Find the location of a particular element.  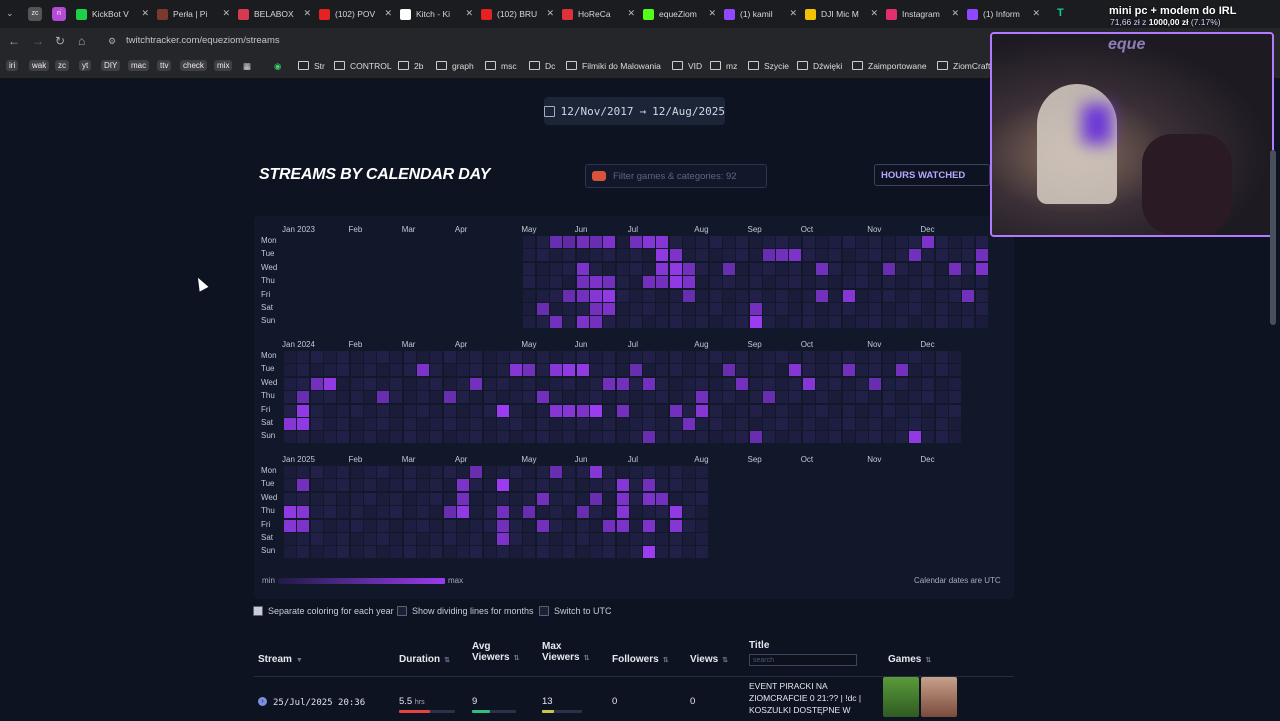

reload-icon: ↻ is located at coordinates (60, 41).